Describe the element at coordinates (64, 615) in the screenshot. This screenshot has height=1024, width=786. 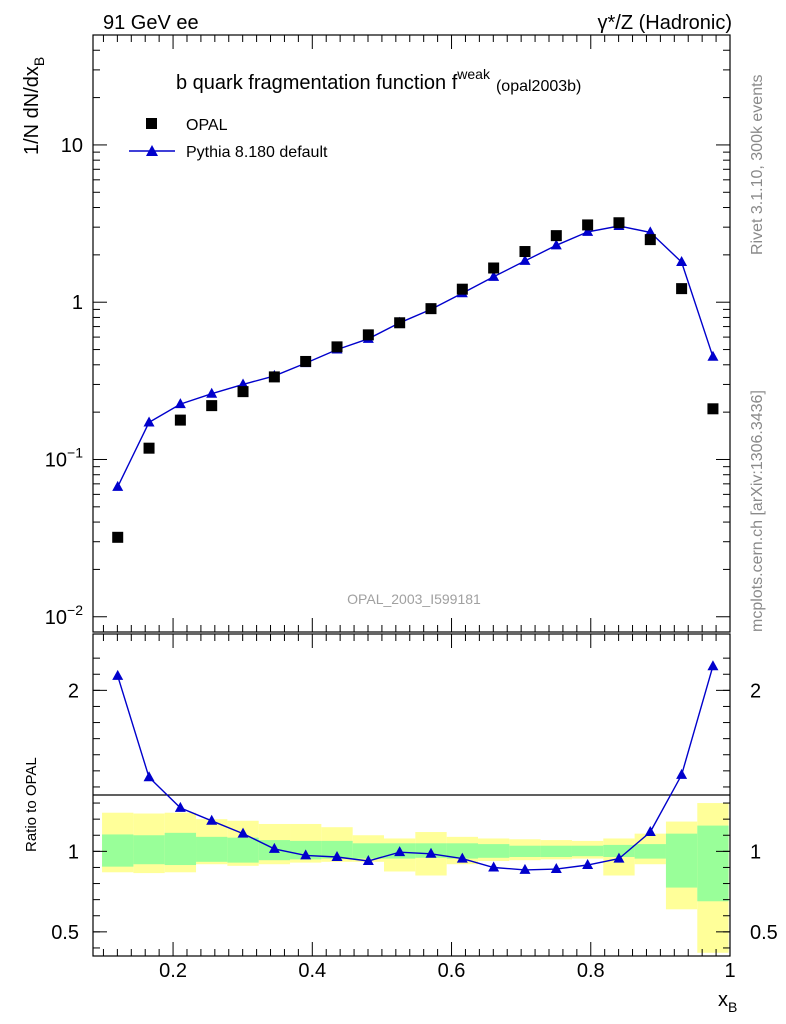
I see `main-y-tick-label: 10−2` at that location.